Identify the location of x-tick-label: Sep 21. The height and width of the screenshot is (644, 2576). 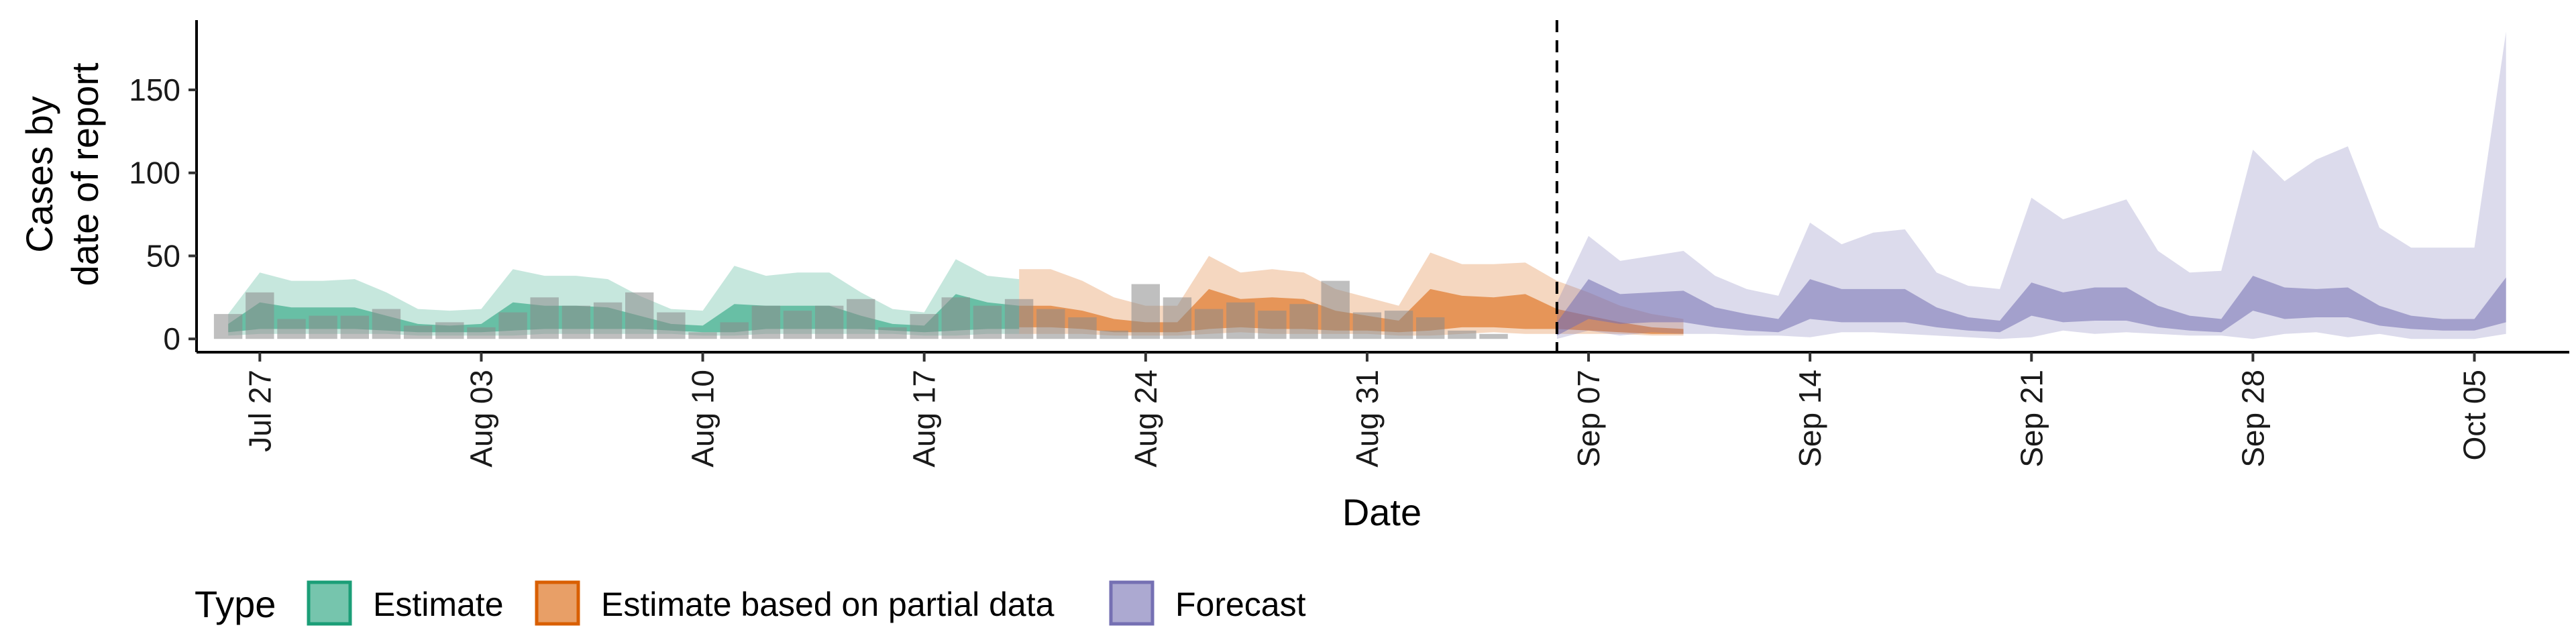
(2031, 419).